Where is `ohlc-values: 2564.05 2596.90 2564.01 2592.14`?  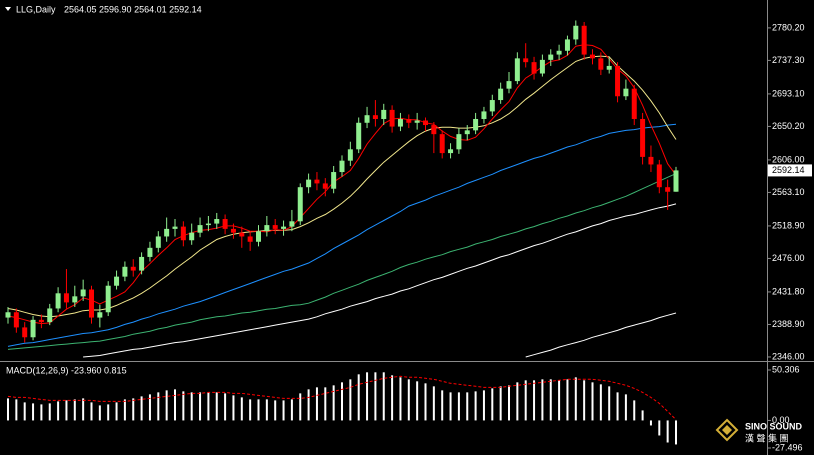
ohlc-values: 2564.05 2596.90 2564.01 2592.14 is located at coordinates (133, 9).